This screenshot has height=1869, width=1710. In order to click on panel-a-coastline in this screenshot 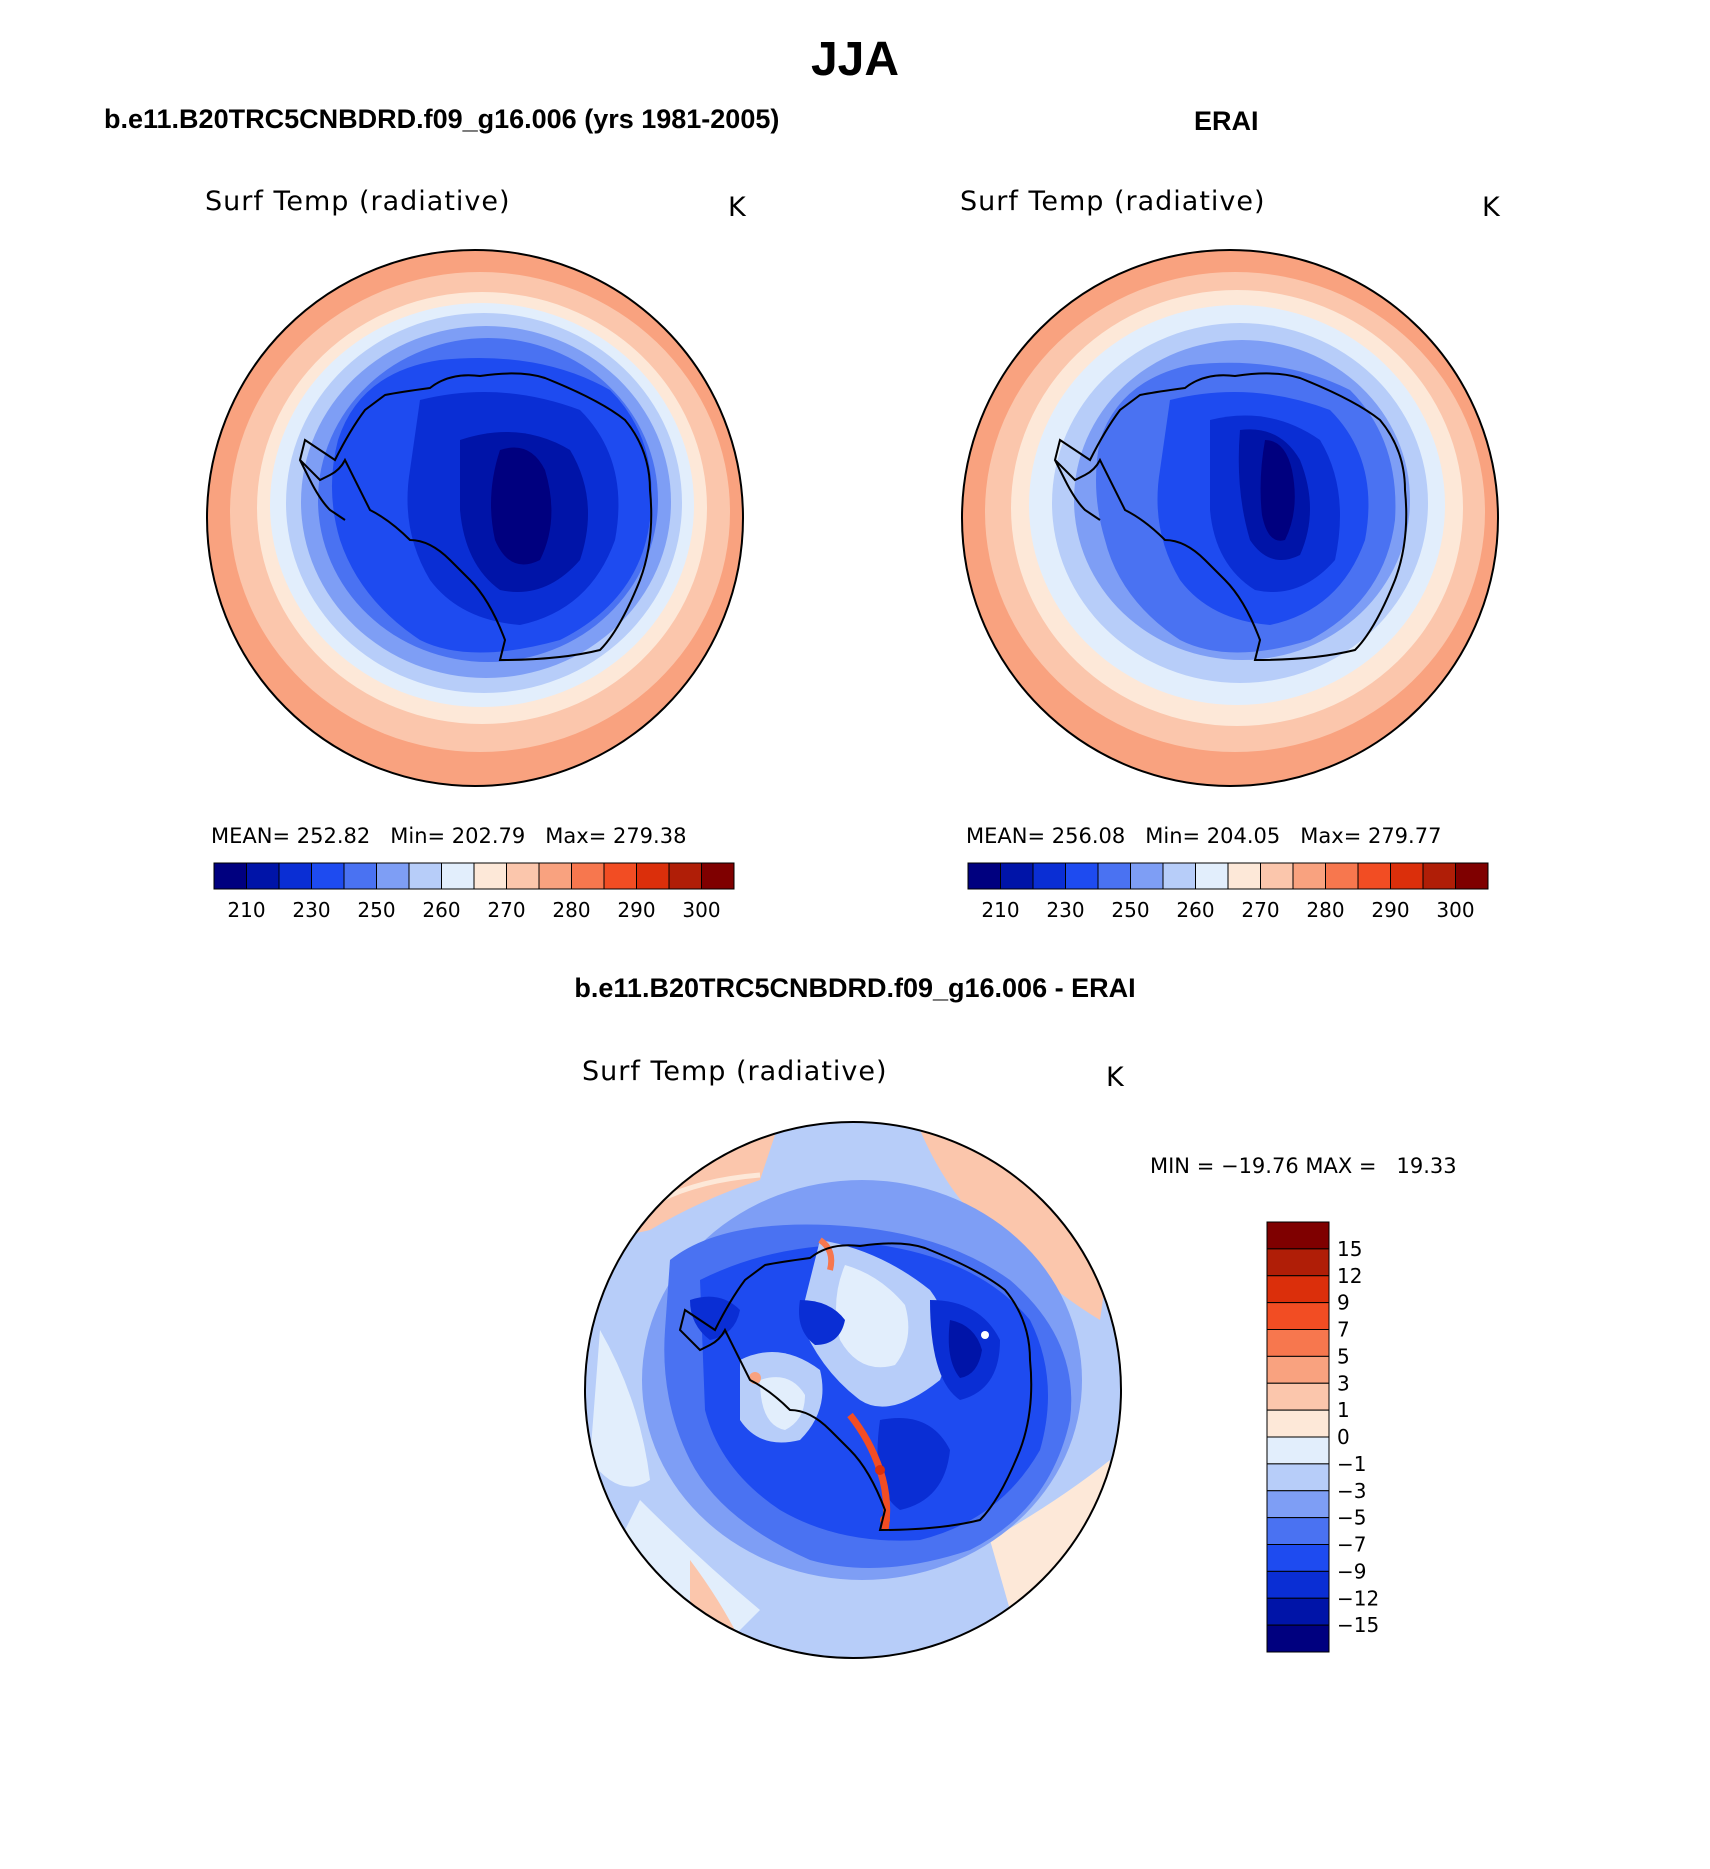, I will do `click(475, 517)`.